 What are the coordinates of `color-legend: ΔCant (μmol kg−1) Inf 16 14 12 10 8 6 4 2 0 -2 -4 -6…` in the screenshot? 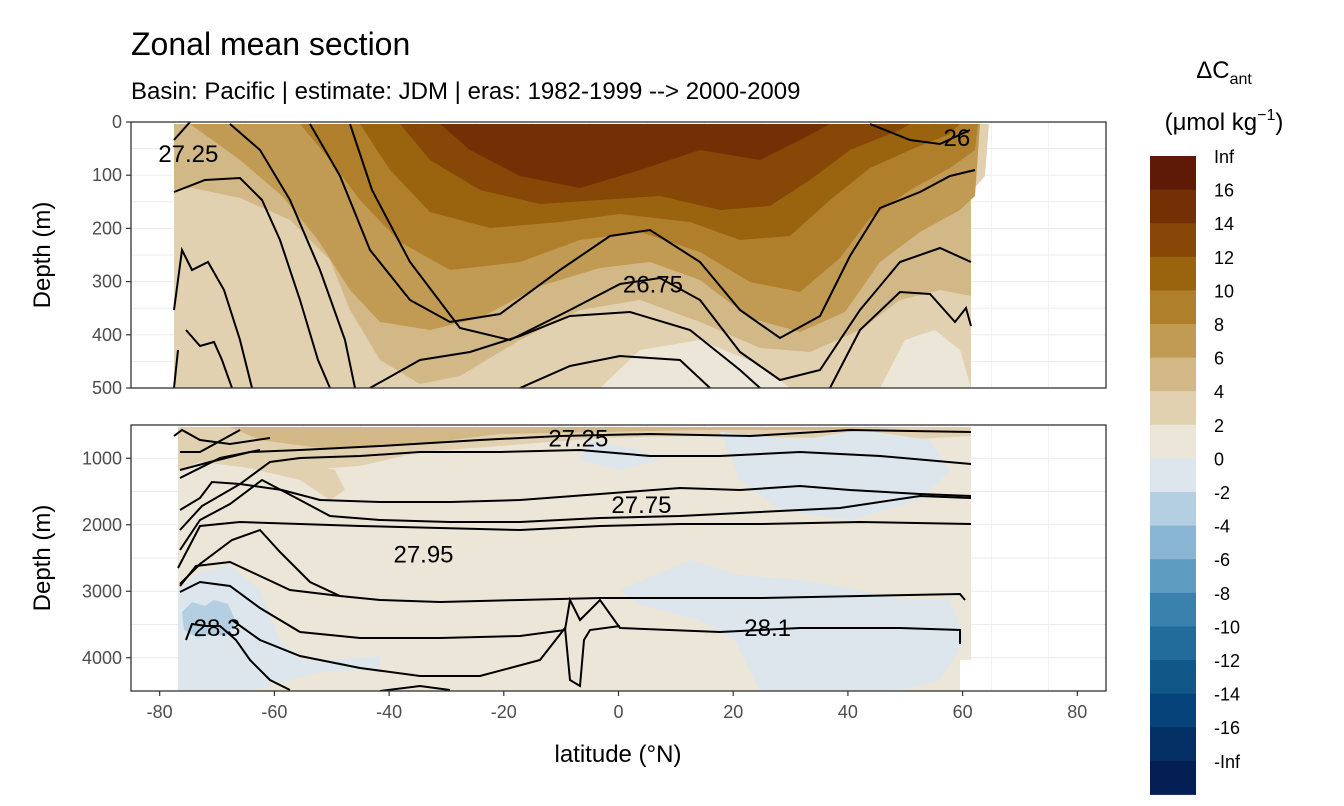 It's located at (1216, 426).